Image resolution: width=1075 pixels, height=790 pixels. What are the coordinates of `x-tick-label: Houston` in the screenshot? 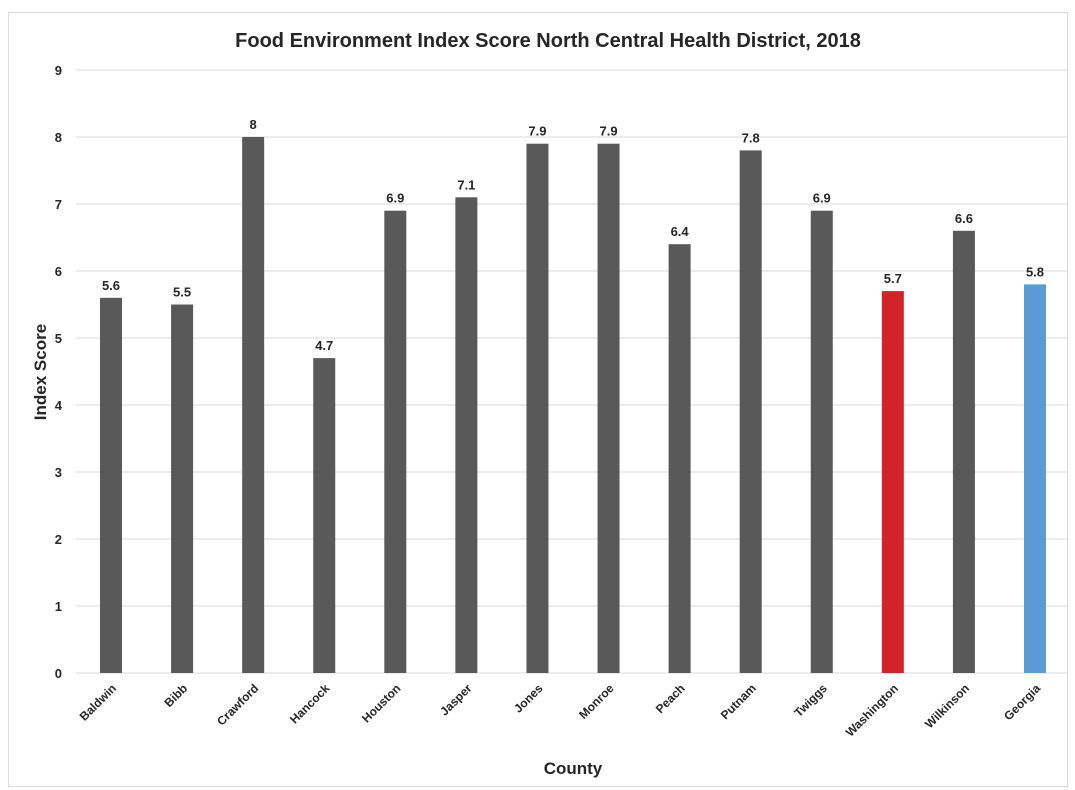 It's located at (381, 703).